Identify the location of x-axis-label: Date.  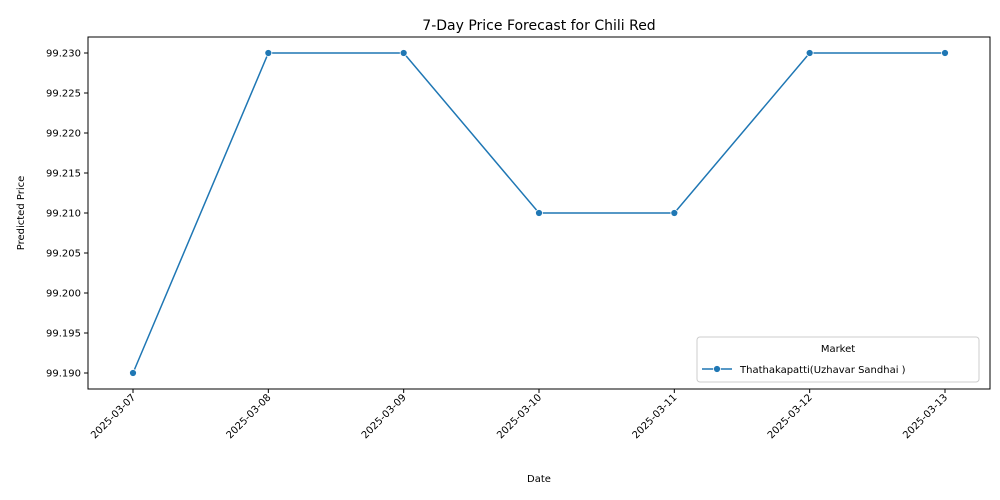
(539, 479).